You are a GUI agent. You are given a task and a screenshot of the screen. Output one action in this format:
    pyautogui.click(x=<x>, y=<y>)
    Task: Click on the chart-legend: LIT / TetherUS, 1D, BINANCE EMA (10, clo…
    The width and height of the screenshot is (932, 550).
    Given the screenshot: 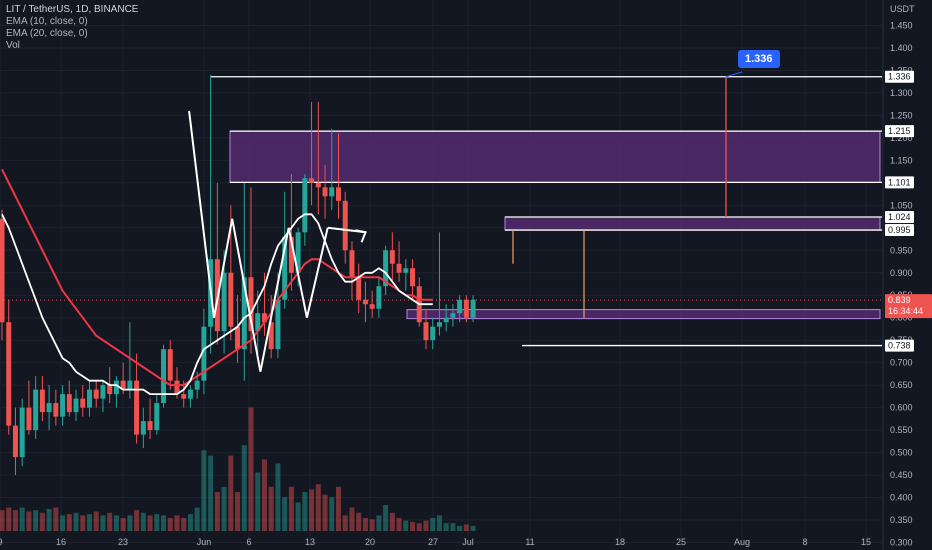 What is the action you would take?
    pyautogui.click(x=72, y=28)
    